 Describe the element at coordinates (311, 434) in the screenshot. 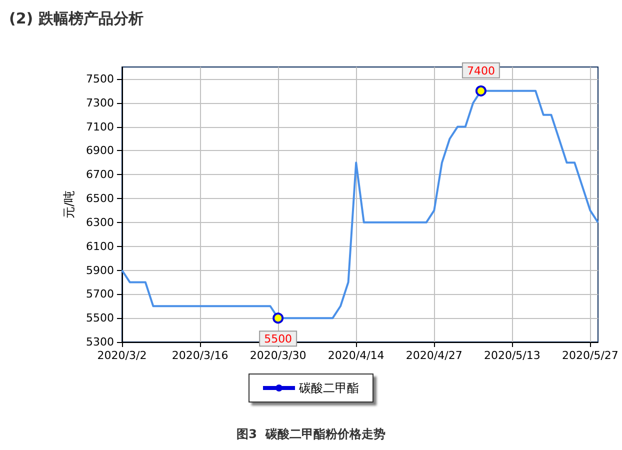

I see `caption: 图3 碳酸二甲酯粉价格走势` at that location.